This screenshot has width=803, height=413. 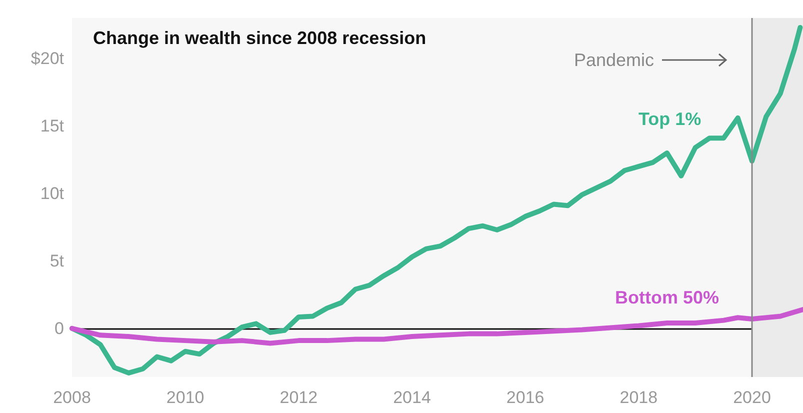 What do you see at coordinates (412, 397) in the screenshot?
I see `x-tick-label: 2014` at bounding box center [412, 397].